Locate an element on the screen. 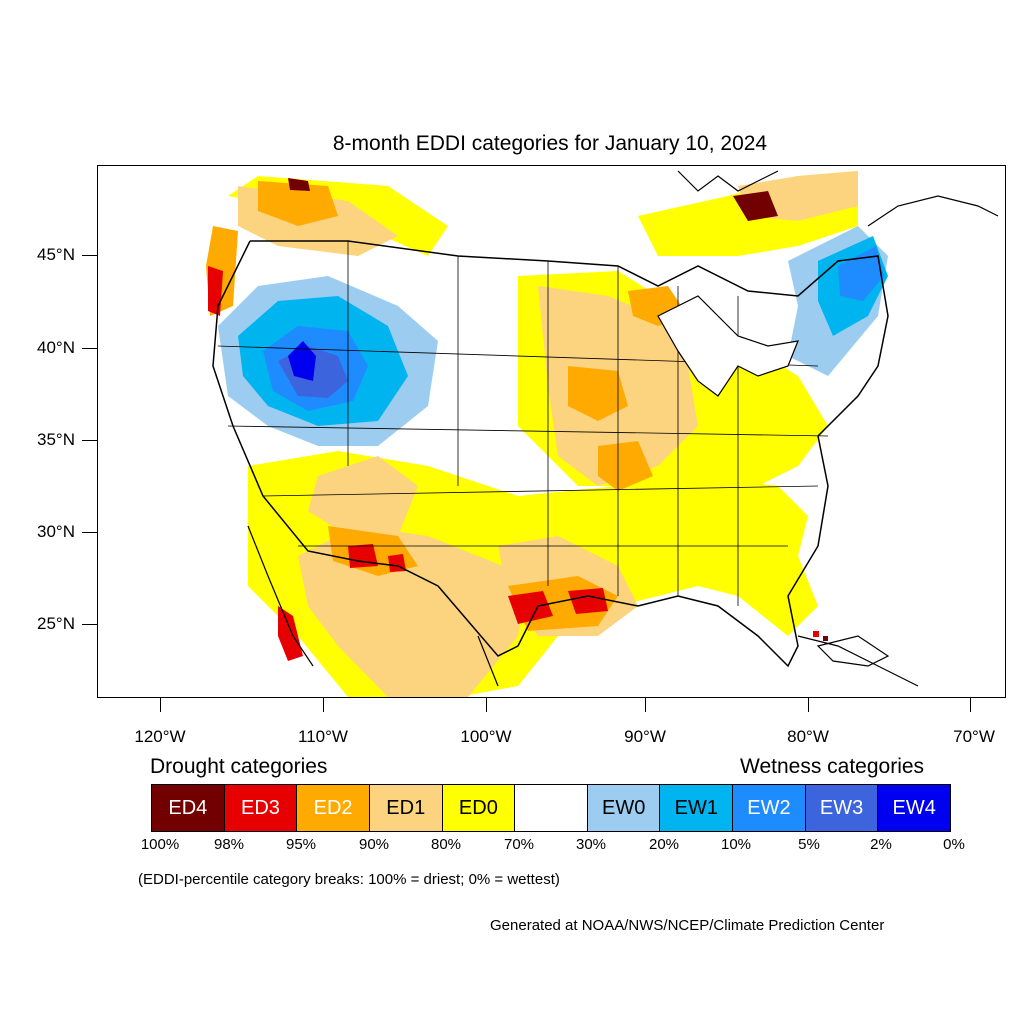 Image resolution: width=1024 pixels, height=1024 pixels. cuba-outline is located at coordinates (853, 651).